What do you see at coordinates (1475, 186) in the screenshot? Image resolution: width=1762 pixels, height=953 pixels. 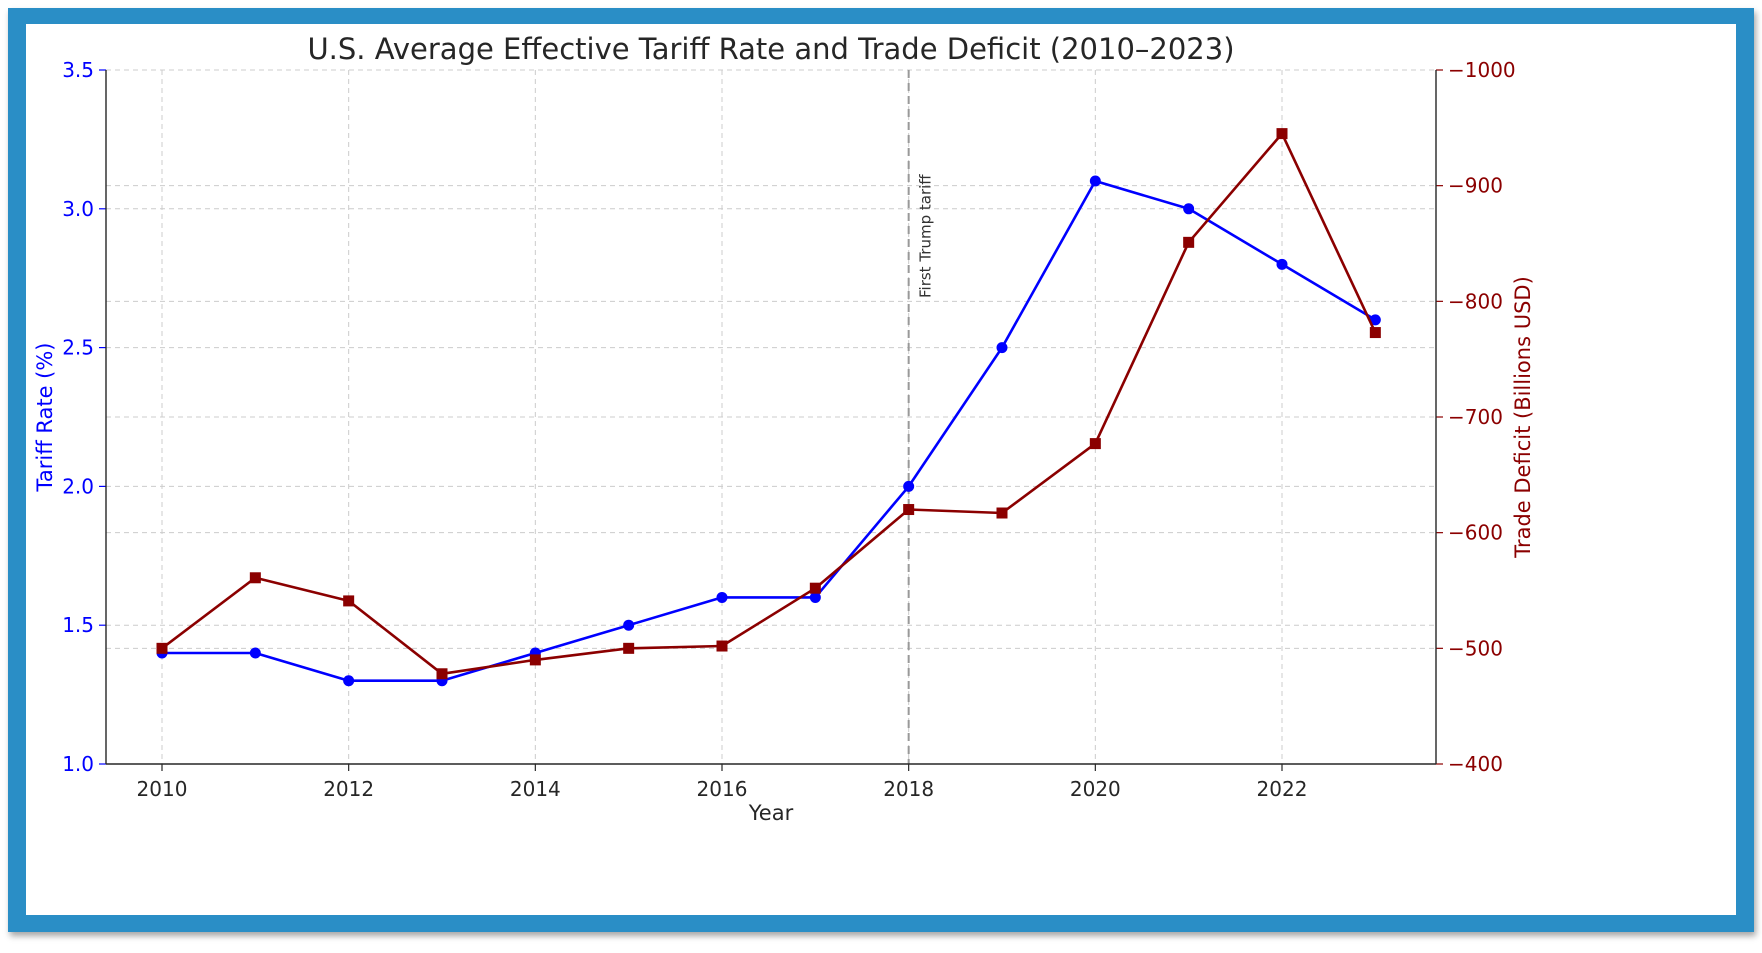 I see `right-y-tick-label: −900` at bounding box center [1475, 186].